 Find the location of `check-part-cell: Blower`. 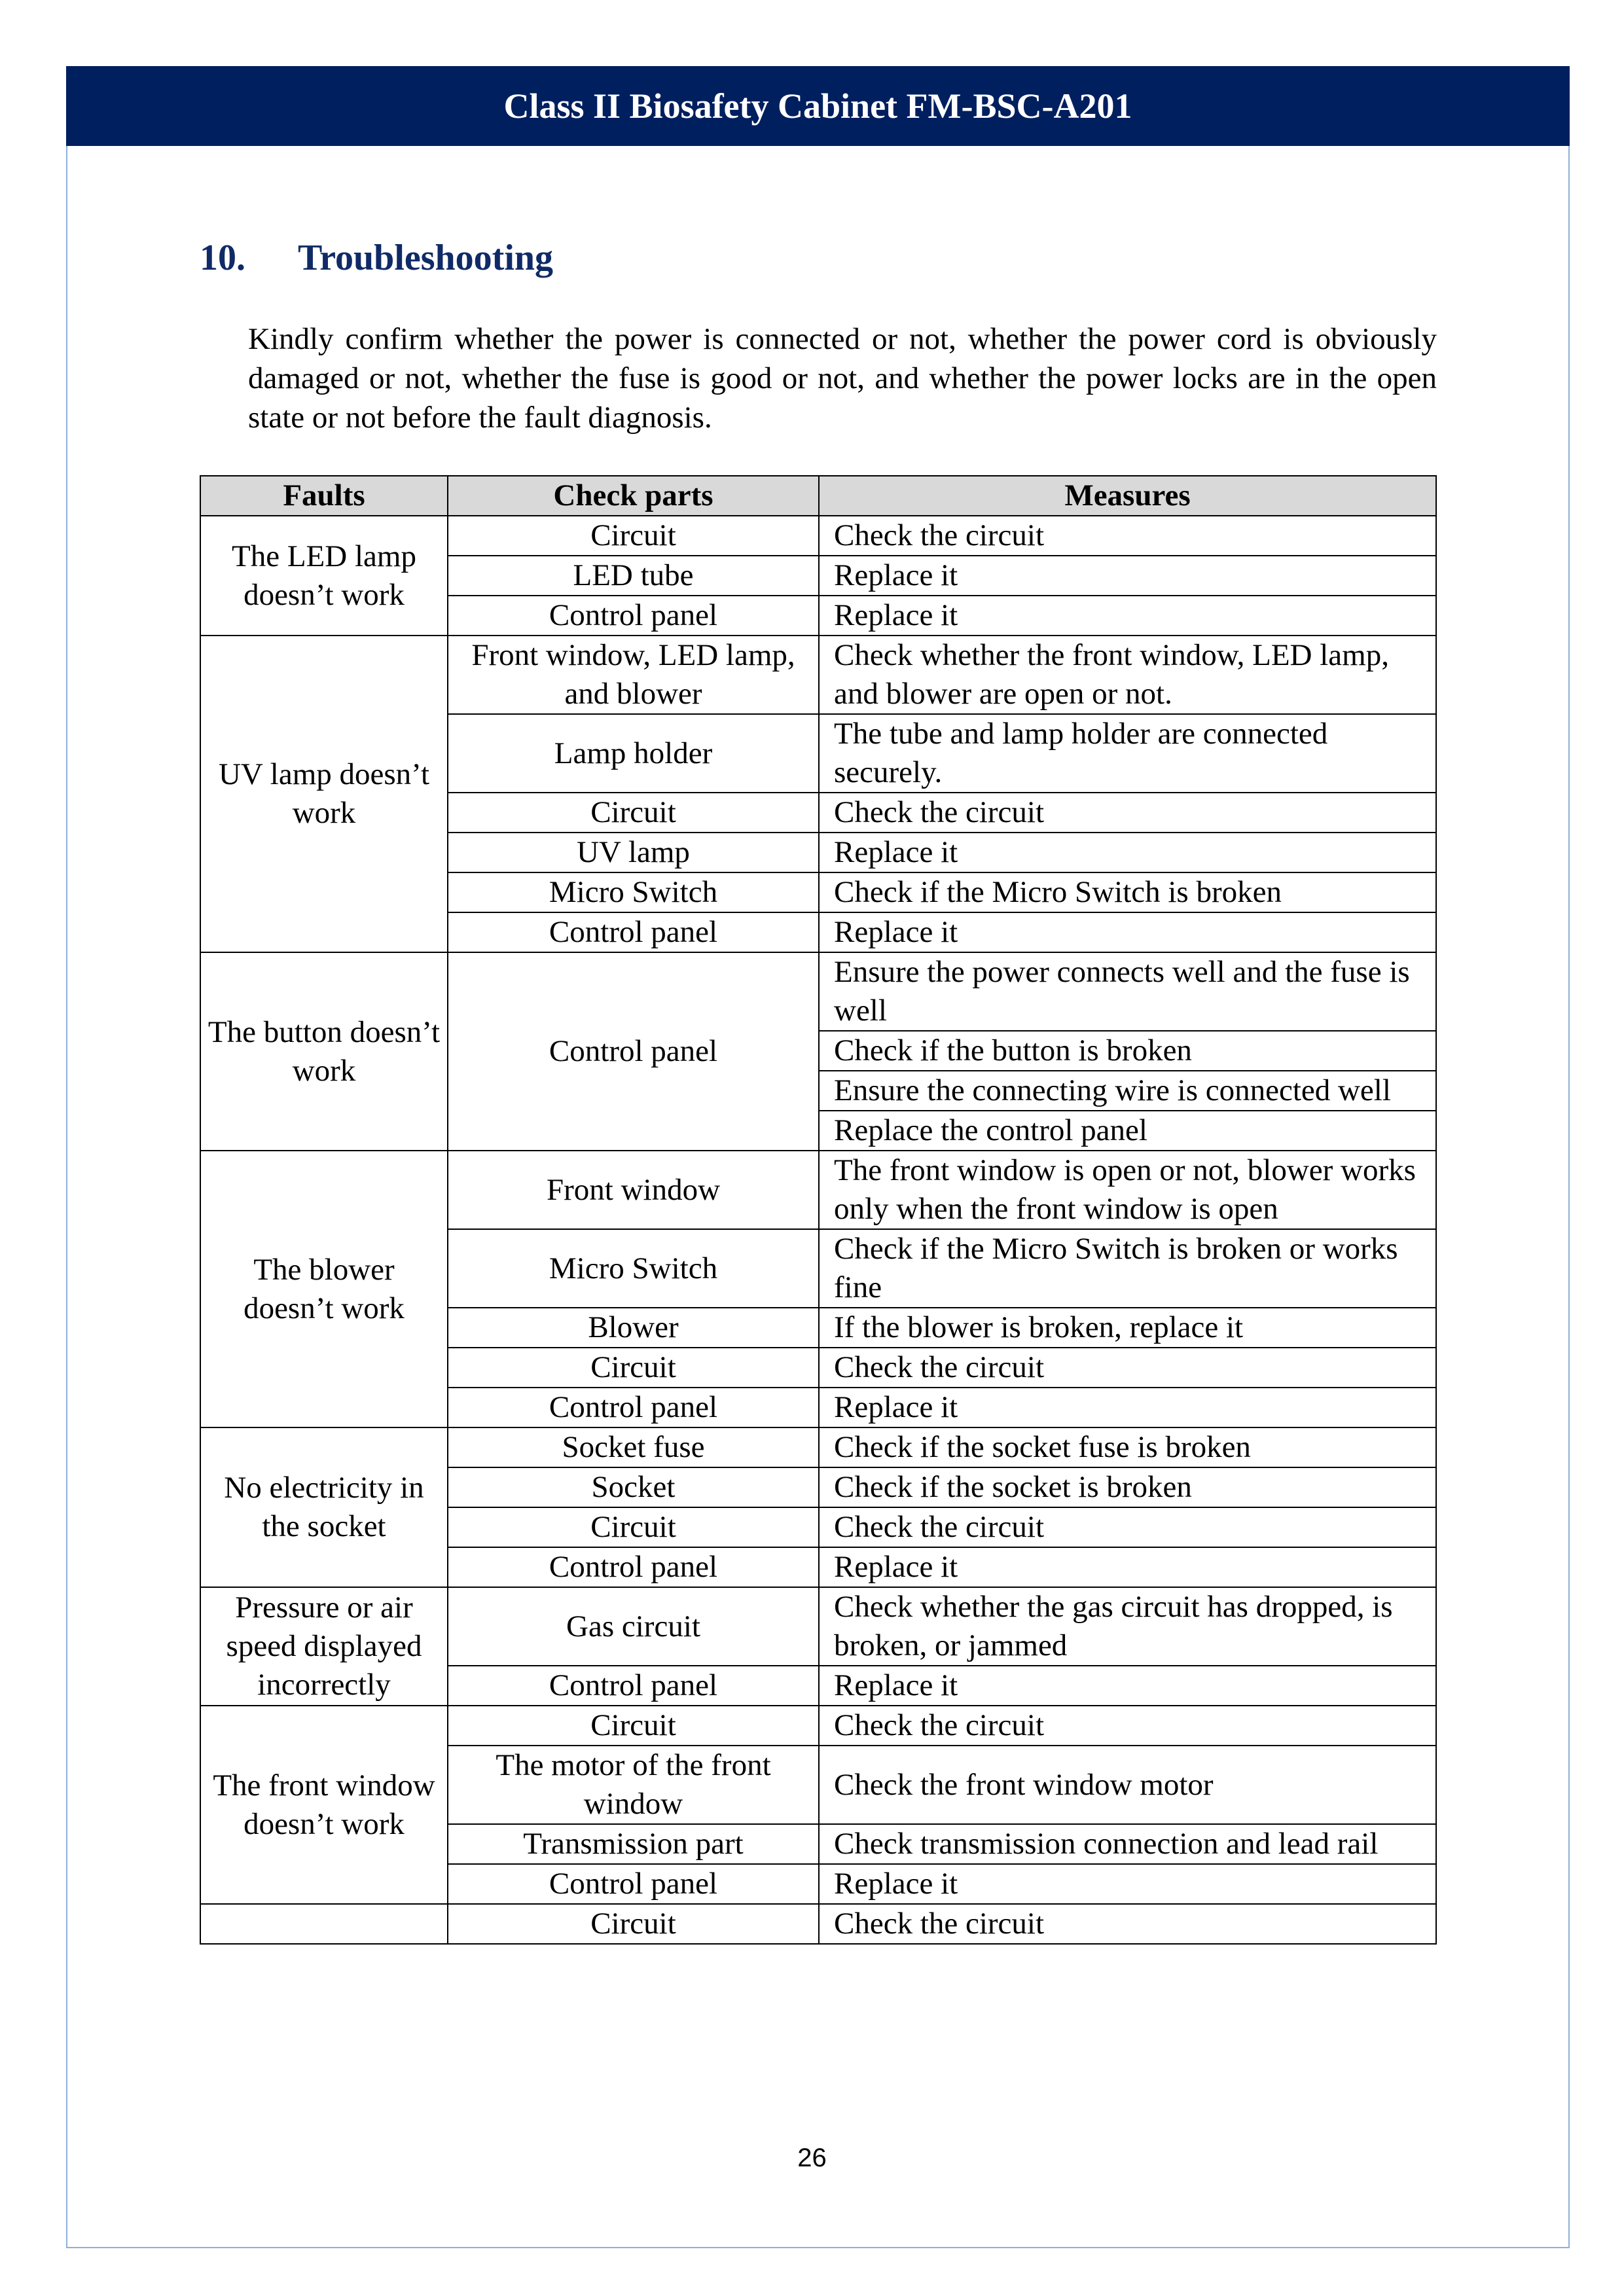

check-part-cell: Blower is located at coordinates (633, 1327).